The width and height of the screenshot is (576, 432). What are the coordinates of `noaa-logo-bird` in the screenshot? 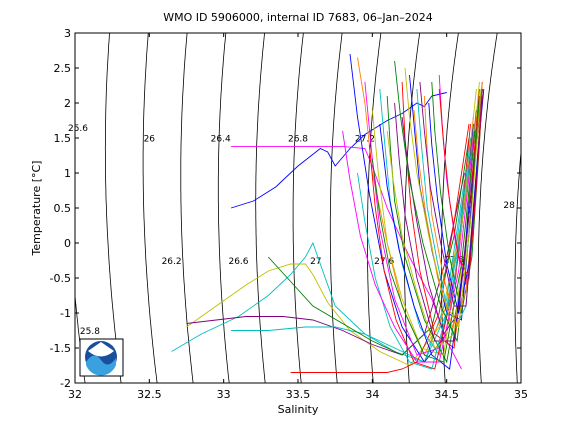 It's located at (101, 349).